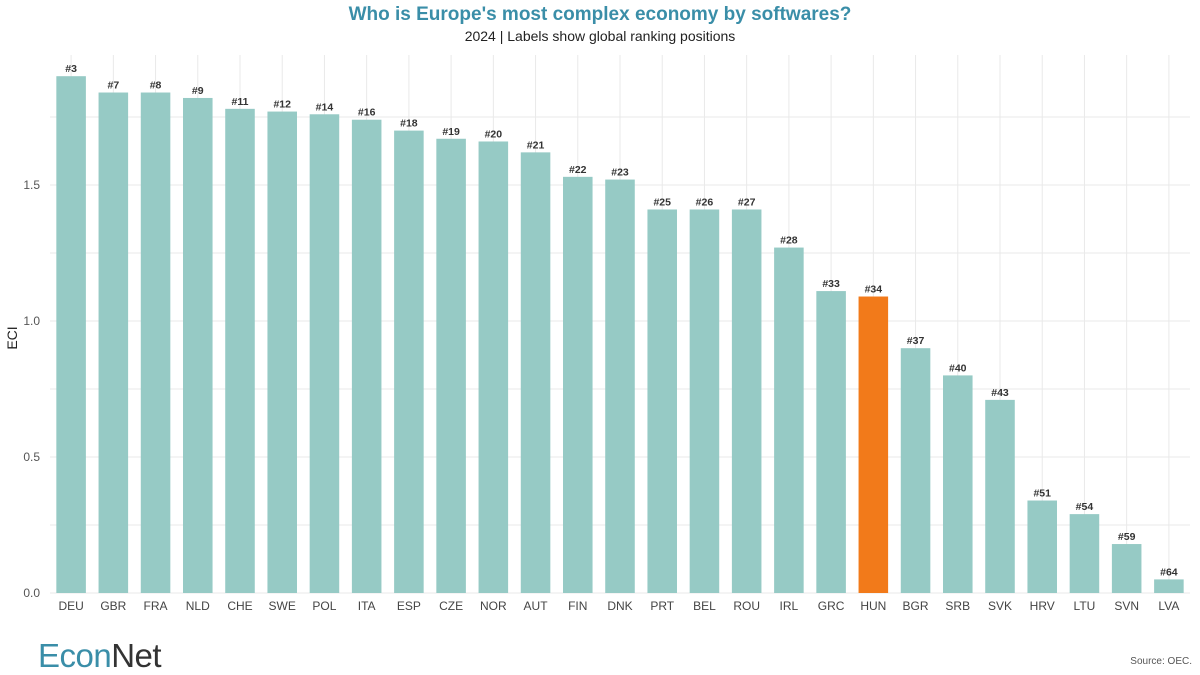 The image size is (1200, 675). Describe the element at coordinates (12, 338) in the screenshot. I see `y-axis-label: ECI` at that location.